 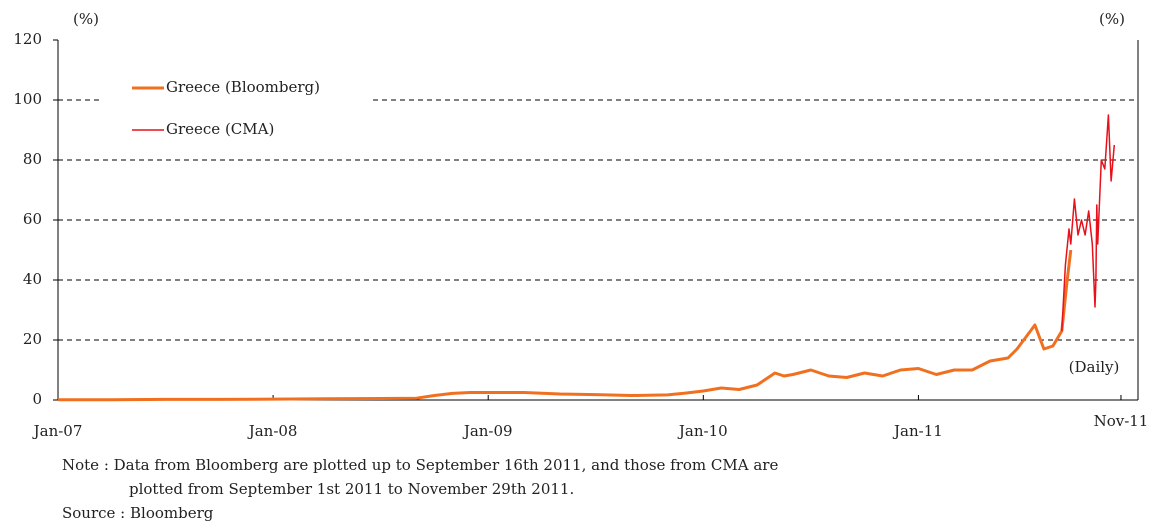 I want to click on x-tick-label: Jan-09, so click(x=487, y=431).